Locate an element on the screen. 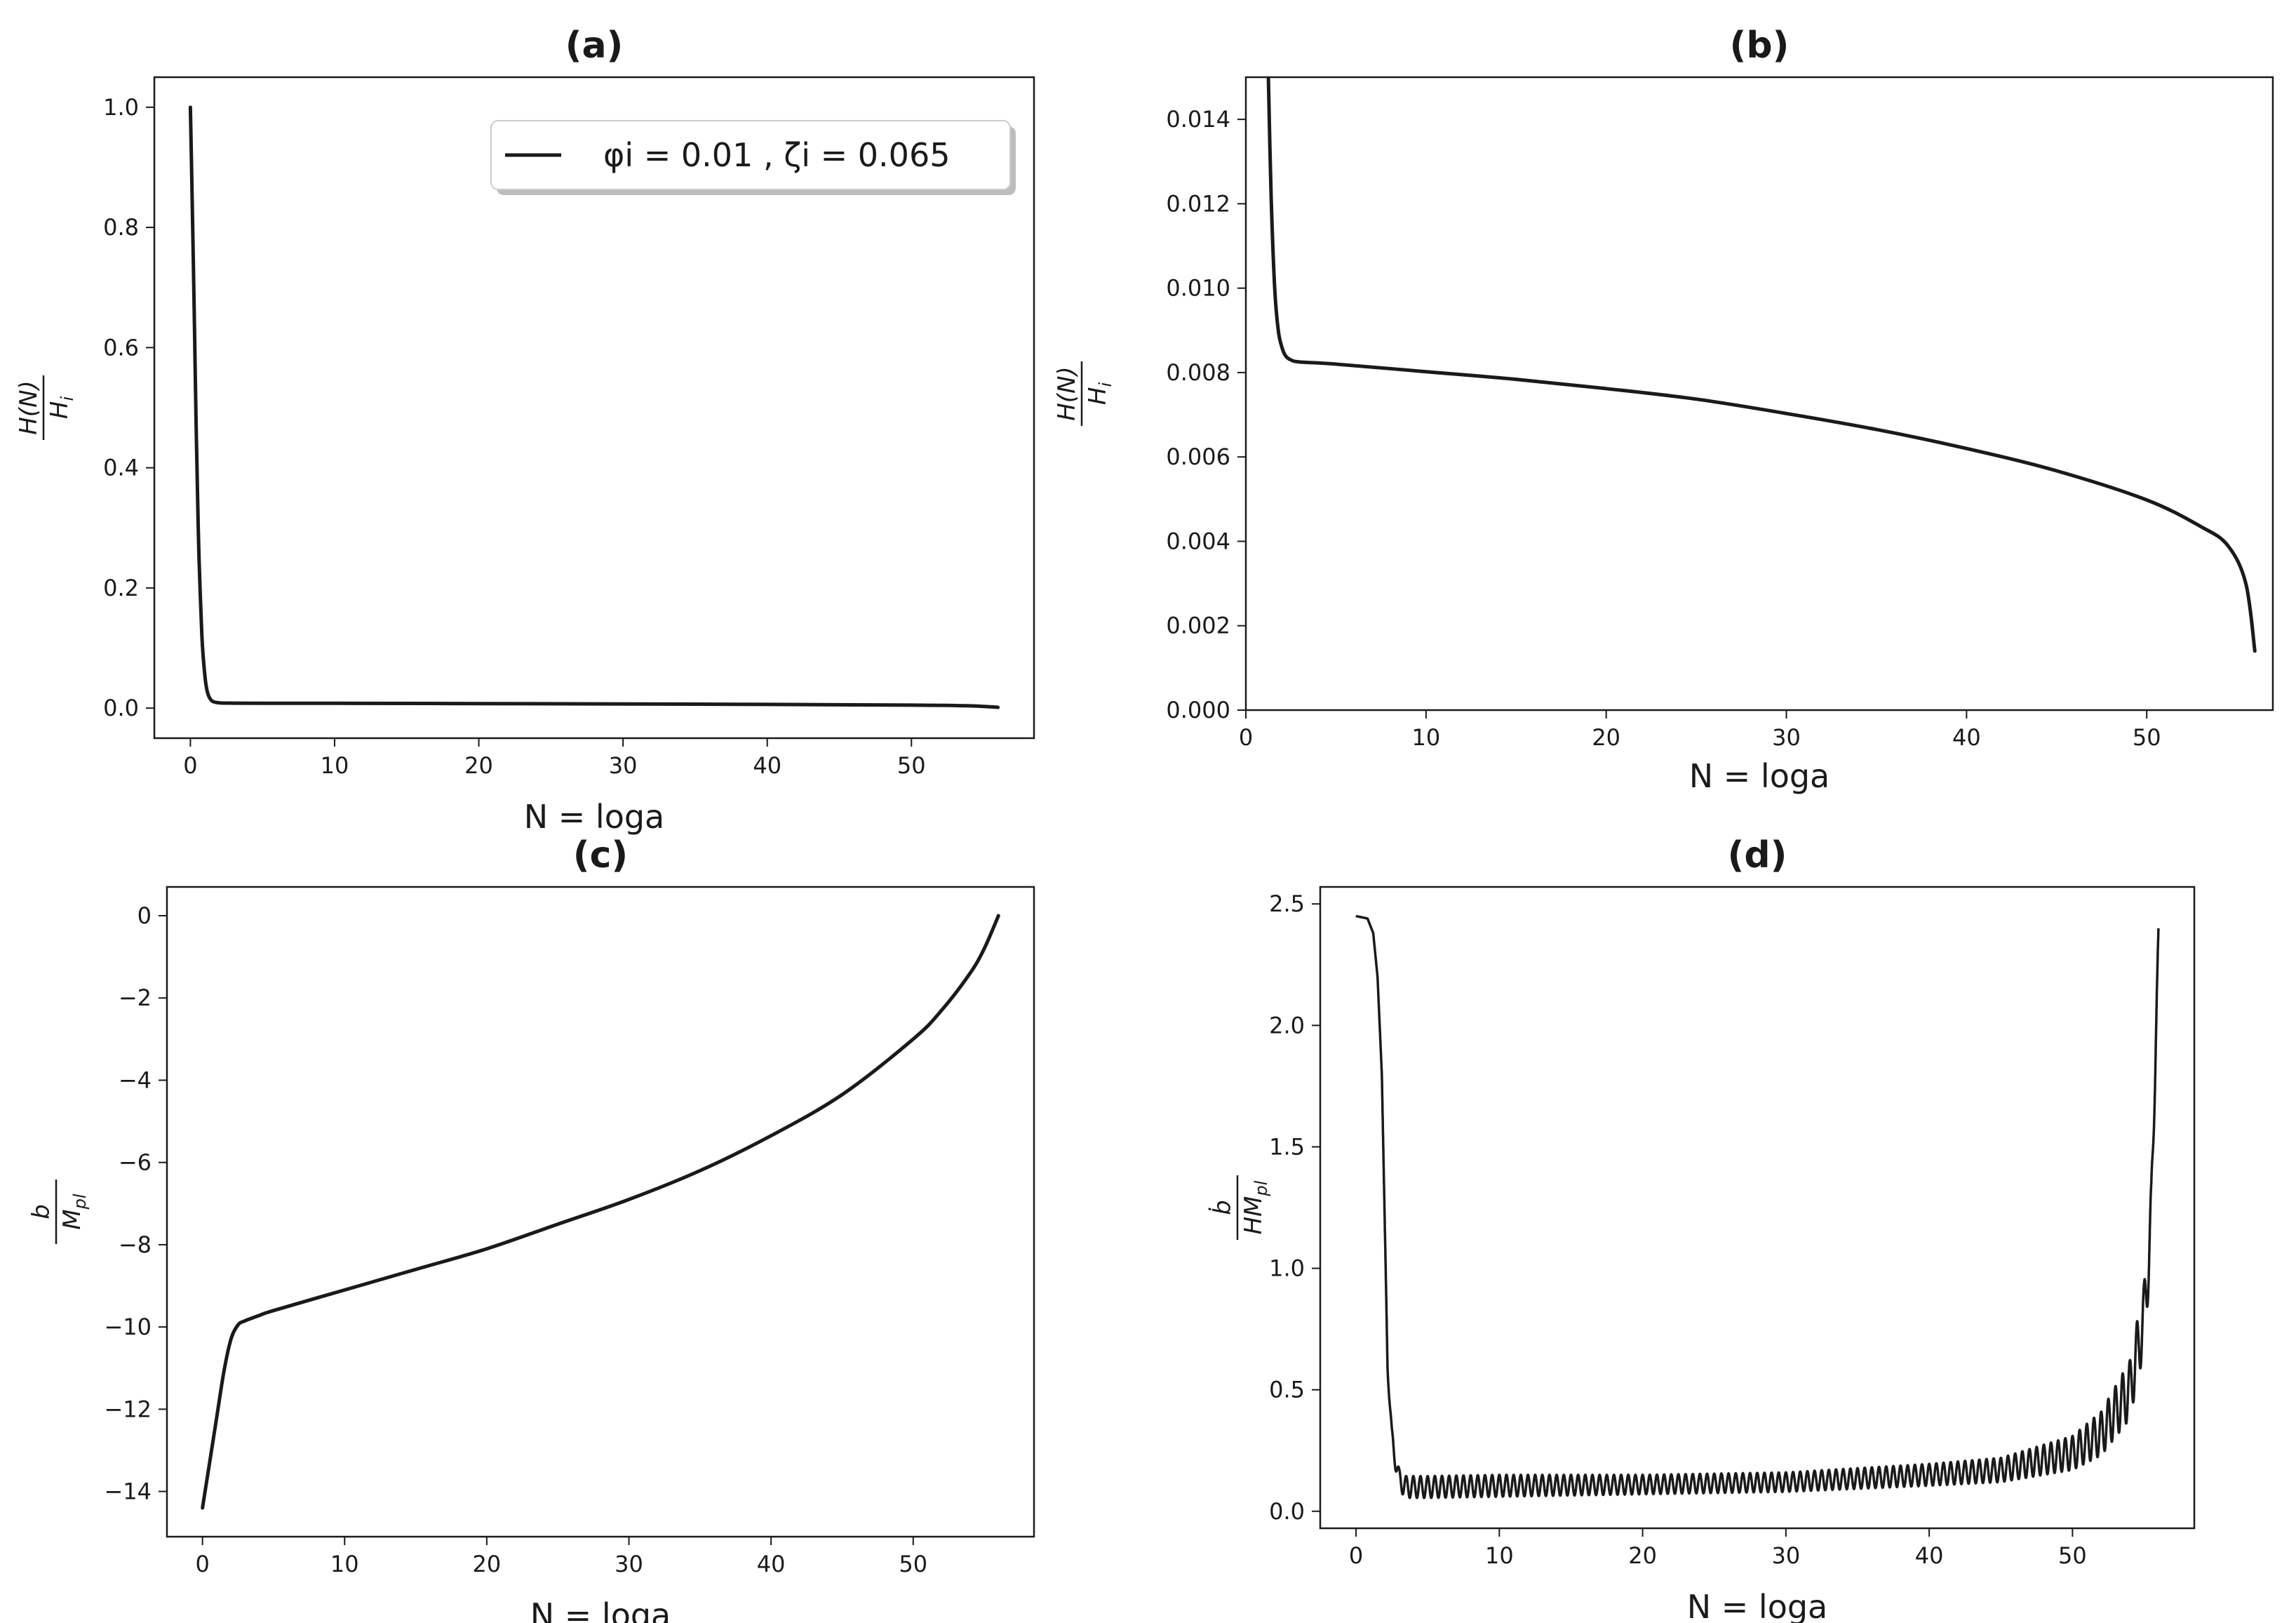 This screenshot has width=2296, height=1623. panel-title: (a) is located at coordinates (594, 46).